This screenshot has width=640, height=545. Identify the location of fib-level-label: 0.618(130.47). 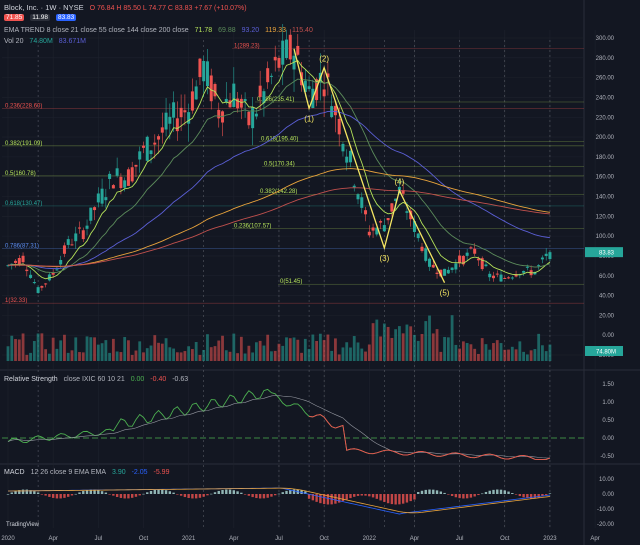
(23, 204).